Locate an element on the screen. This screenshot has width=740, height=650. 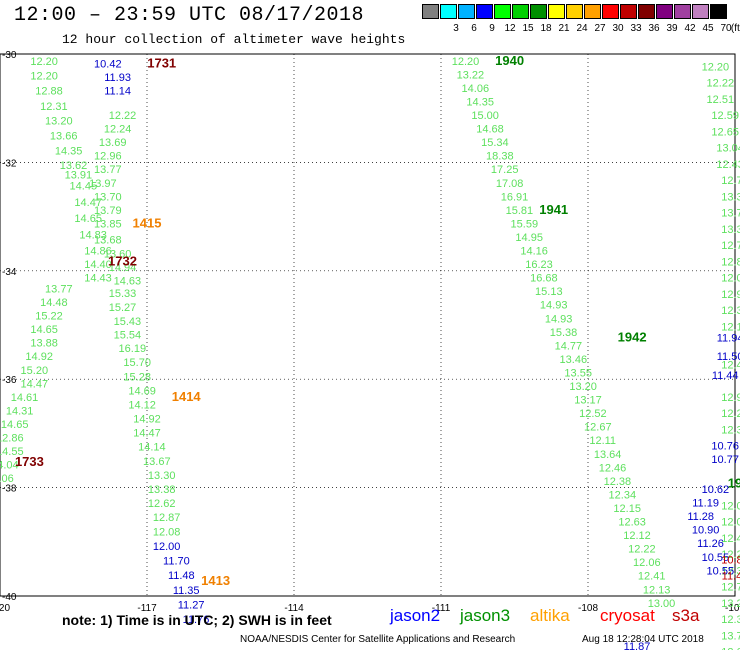
data-point-jason3: 12.67 is located at coordinates (598, 428).